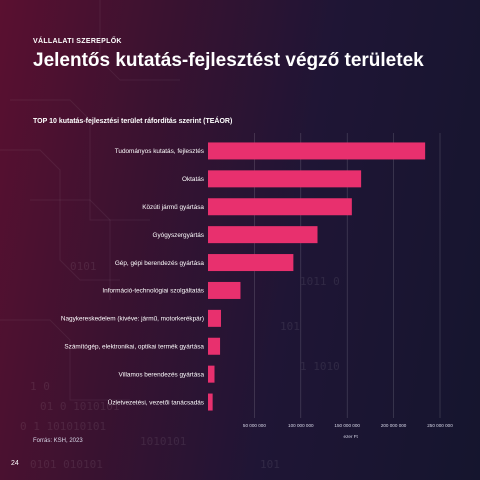 The width and height of the screenshot is (480, 480). What do you see at coordinates (58, 441) in the screenshot?
I see `source-note: Forrás: KSH, 2023` at bounding box center [58, 441].